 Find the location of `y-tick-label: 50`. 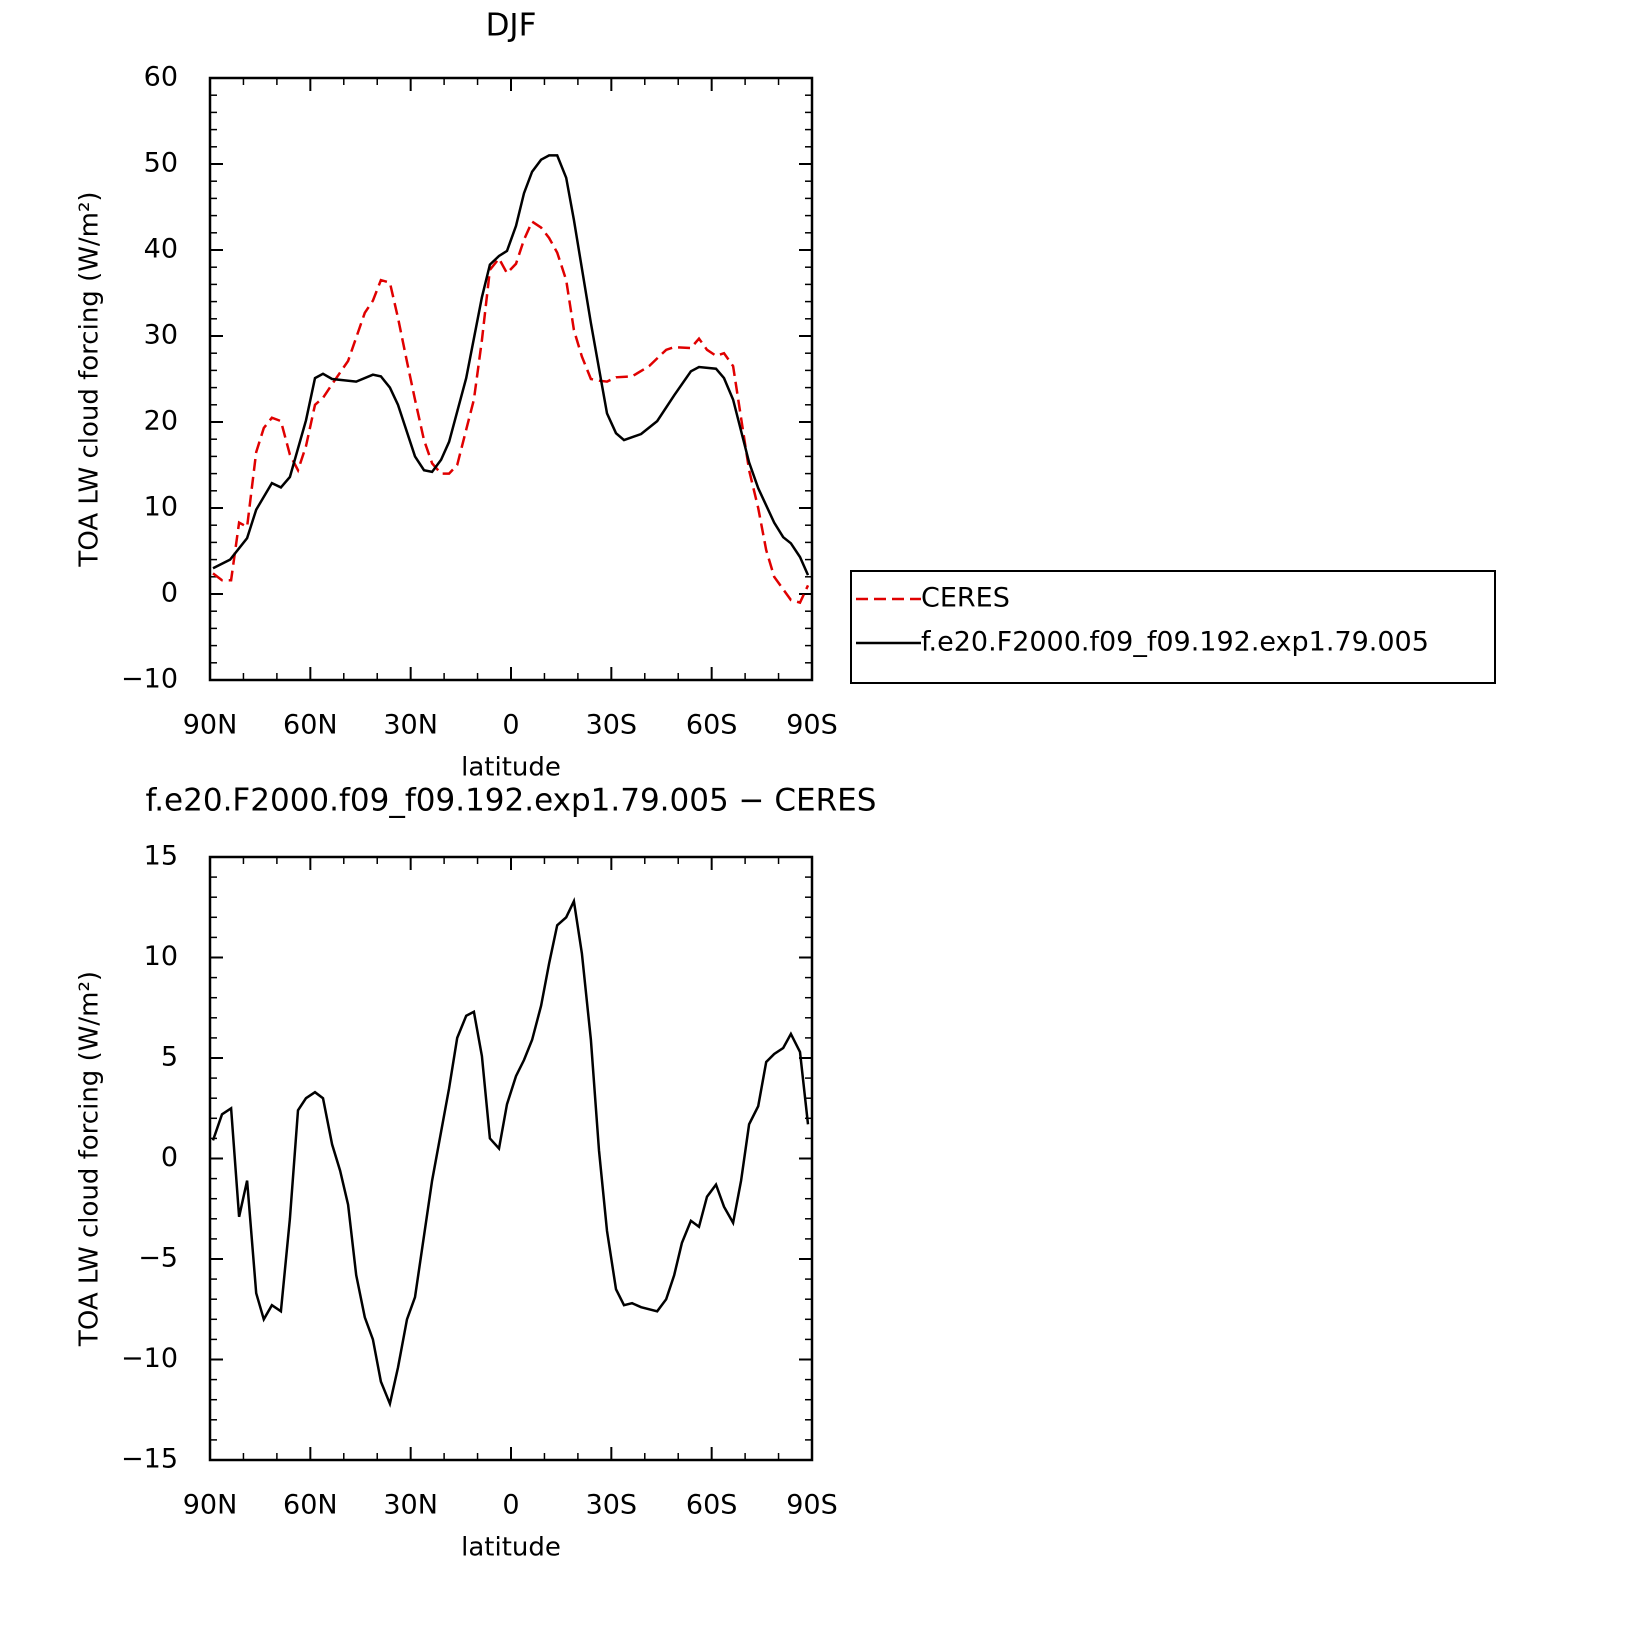

y-tick-label: 50 is located at coordinates (161, 163).